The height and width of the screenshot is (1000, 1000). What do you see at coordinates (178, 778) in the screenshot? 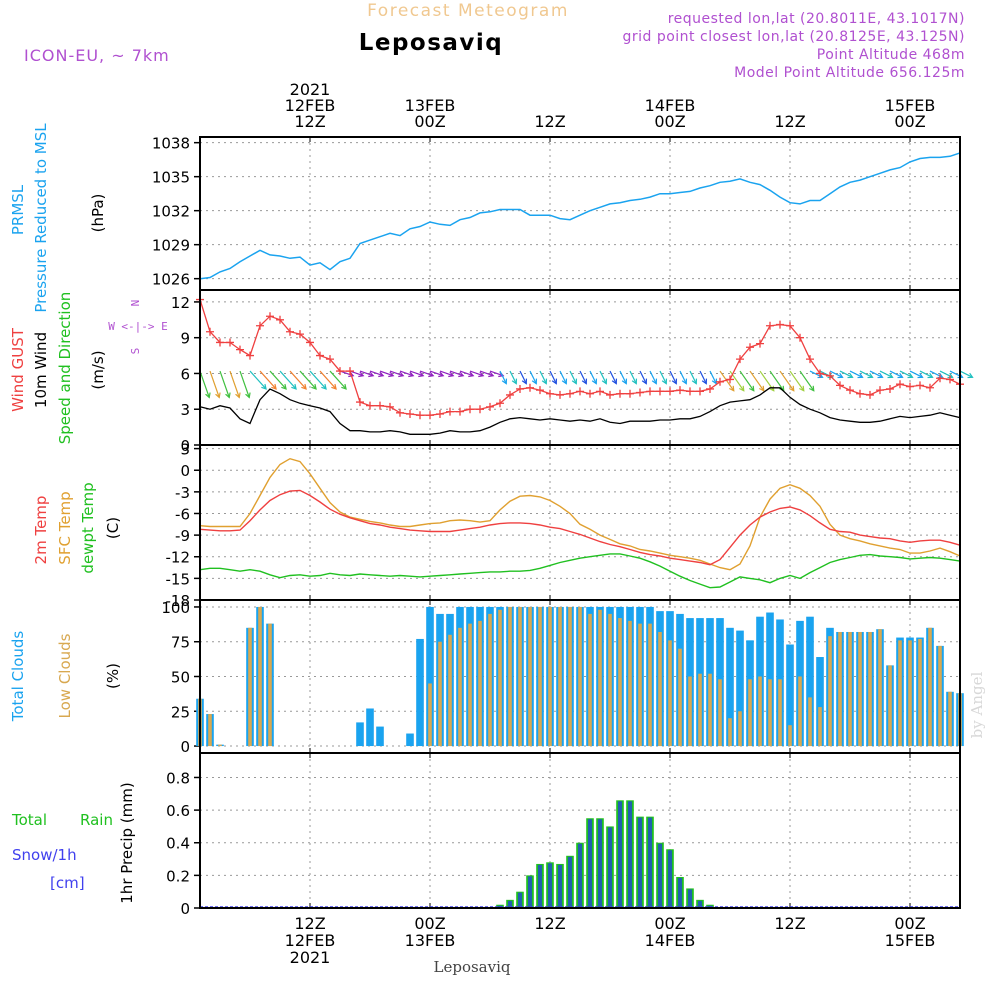
I see `y-tick-label: 0.8` at bounding box center [178, 778].